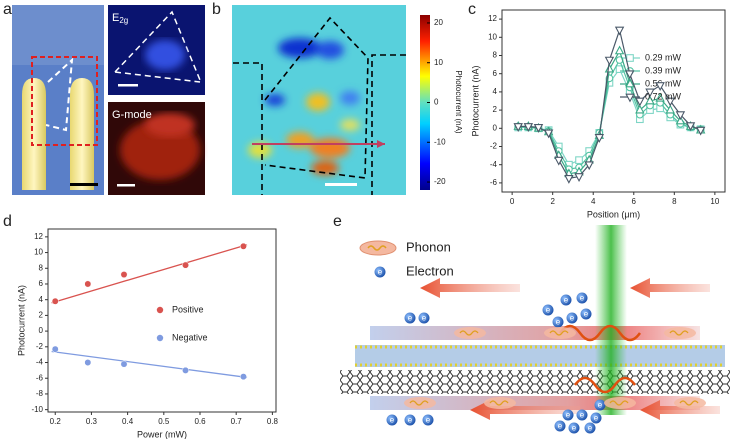 Image resolution: width=734 pixels, height=439 pixels. I want to click on phonon-icon-wave, so click(377, 248).